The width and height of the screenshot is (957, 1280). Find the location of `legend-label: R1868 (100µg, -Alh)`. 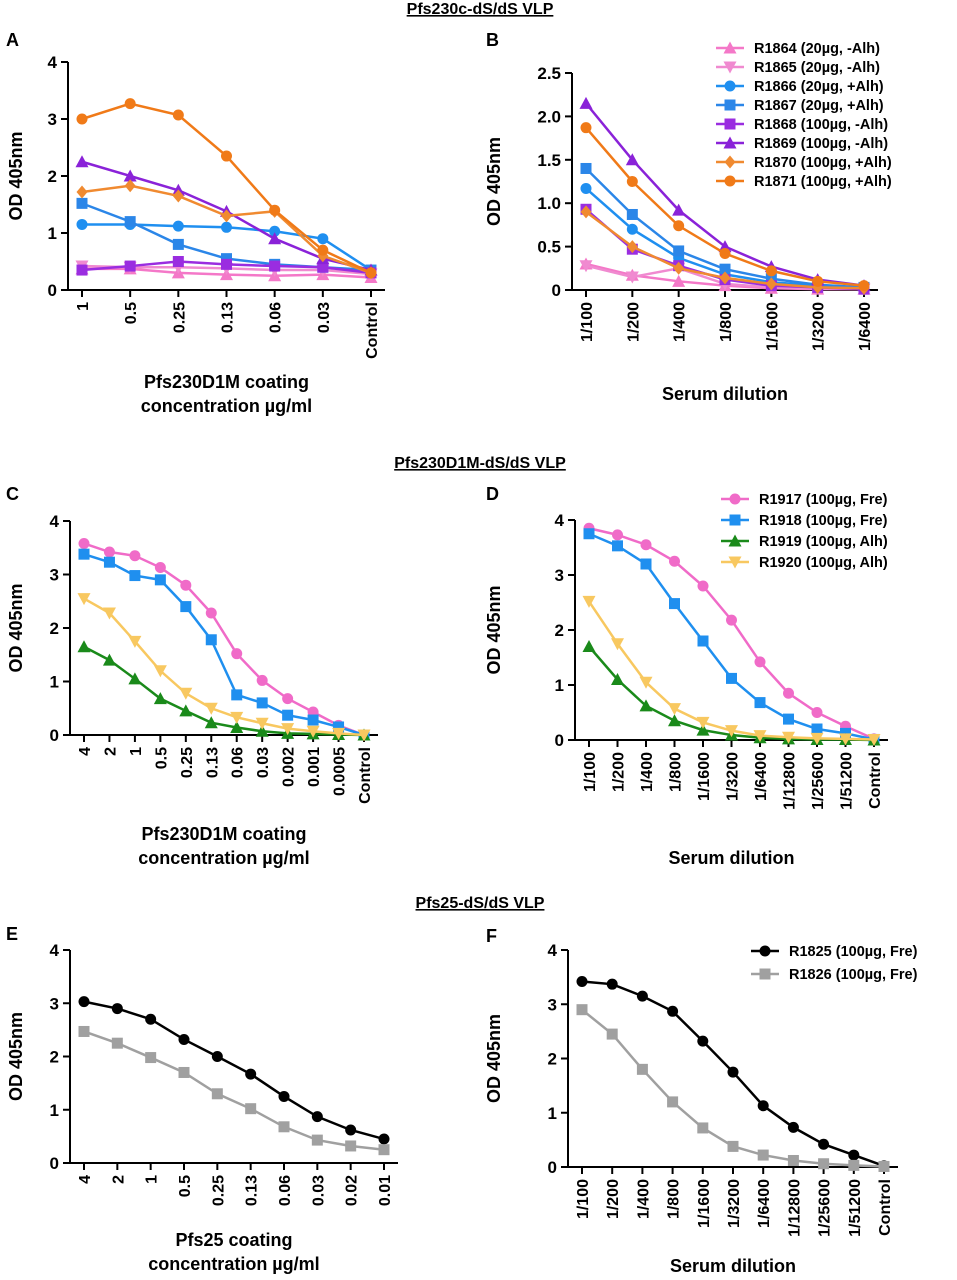

legend-label: R1868 (100µg, -Alh) is located at coordinates (821, 125).